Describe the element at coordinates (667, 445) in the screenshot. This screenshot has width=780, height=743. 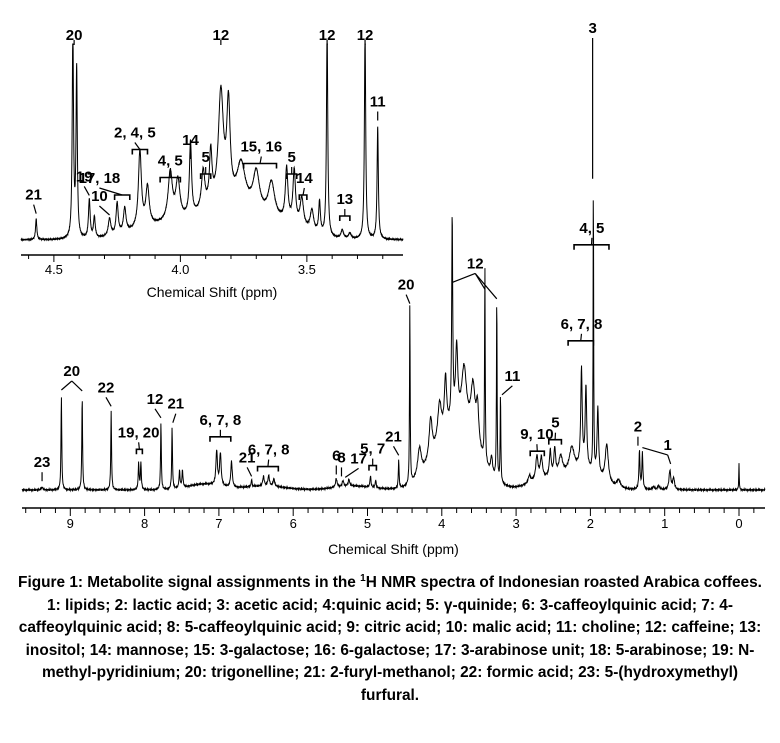
I see `peak-label: 1` at that location.